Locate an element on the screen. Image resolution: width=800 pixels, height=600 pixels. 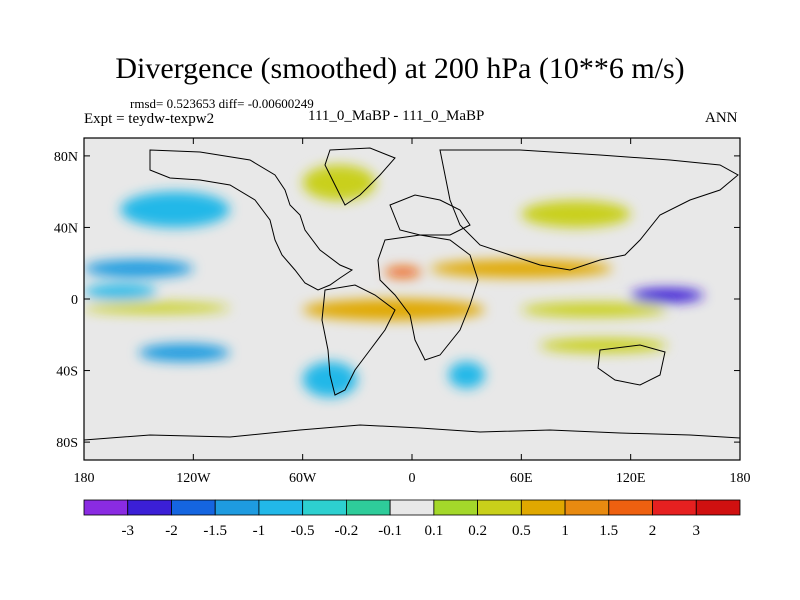
colorbar-label: 0.2 is located at coordinates (477, 531).